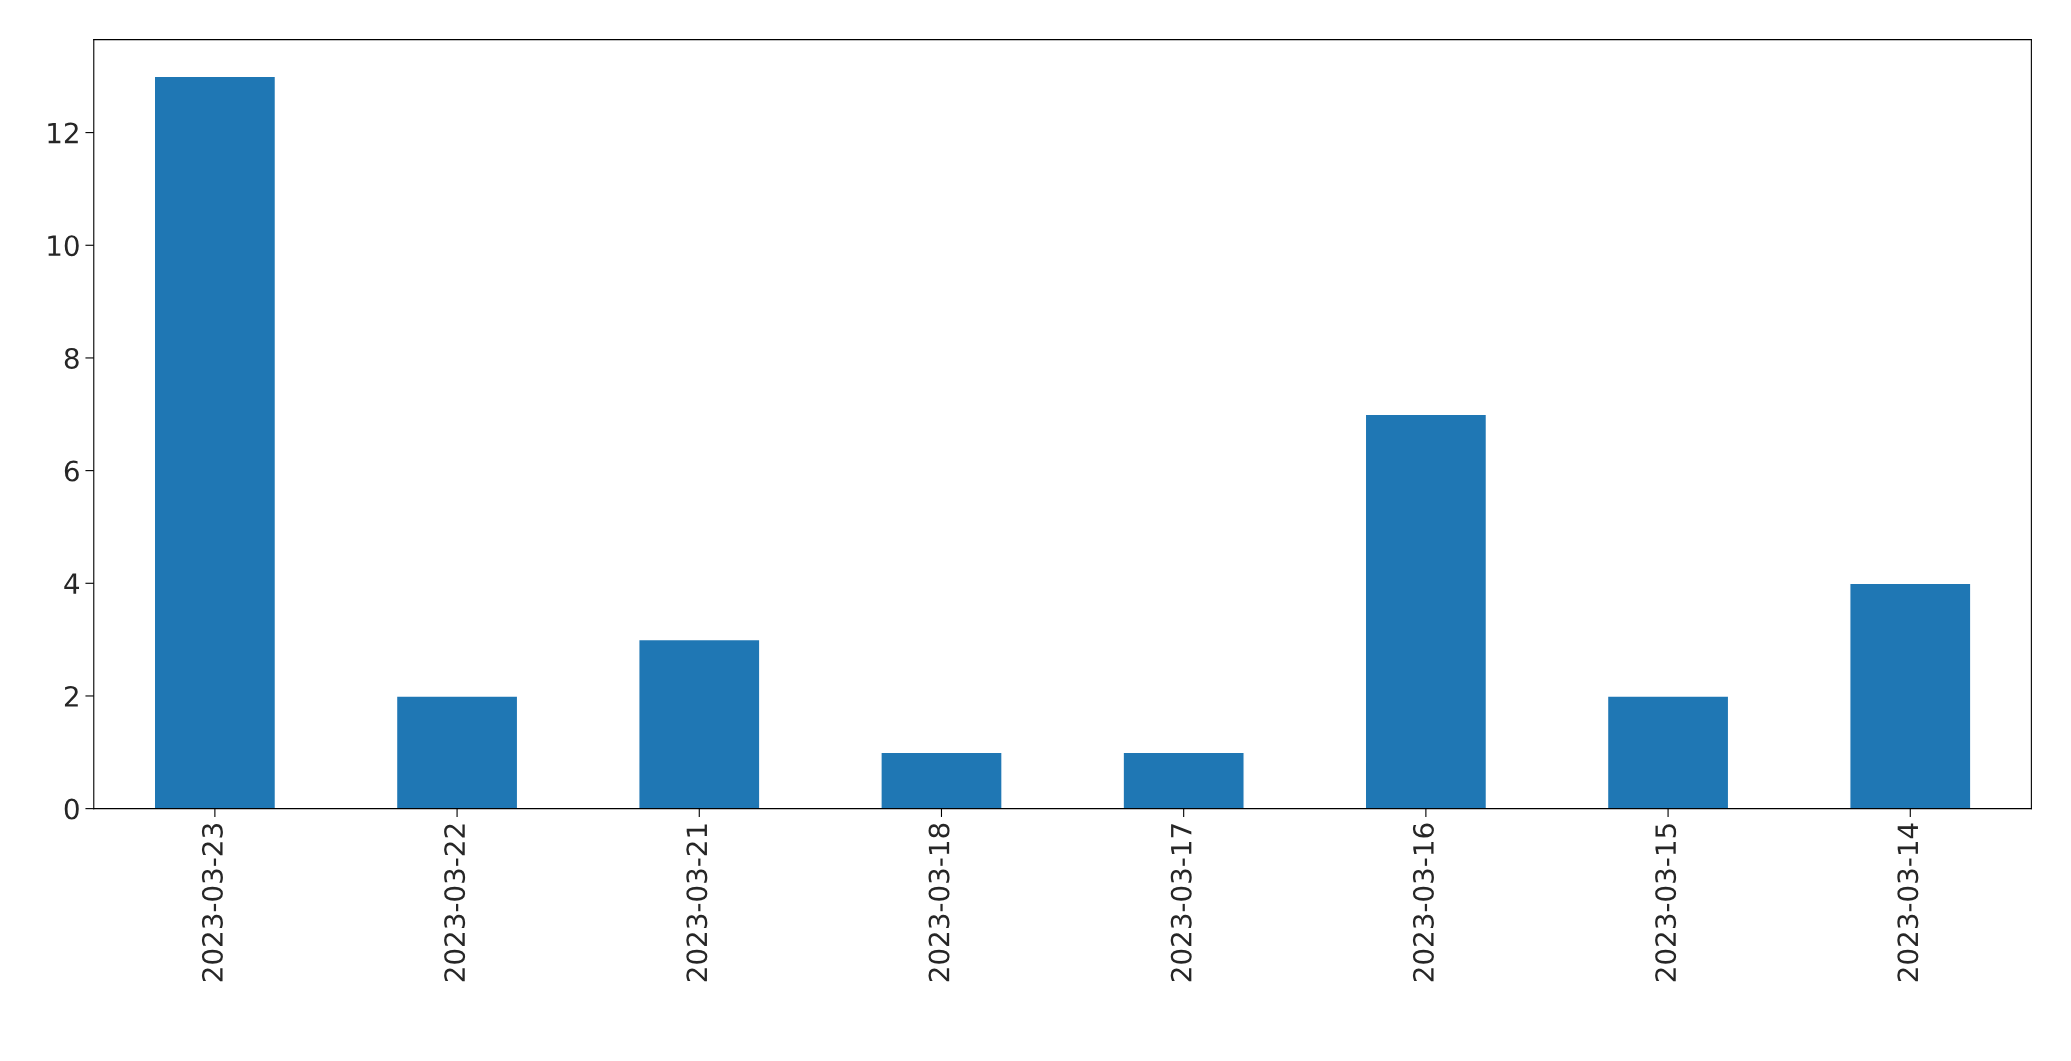 The width and height of the screenshot is (2071, 1061). What do you see at coordinates (71, 809) in the screenshot?
I see `y-tick-label: 0` at bounding box center [71, 809].